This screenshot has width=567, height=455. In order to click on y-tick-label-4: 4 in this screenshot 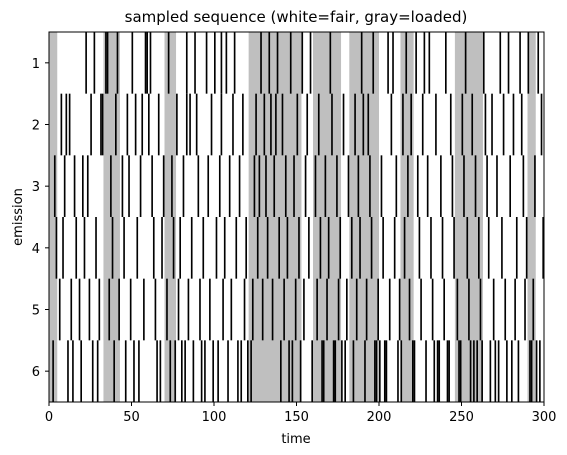, I will do `click(36, 249)`.